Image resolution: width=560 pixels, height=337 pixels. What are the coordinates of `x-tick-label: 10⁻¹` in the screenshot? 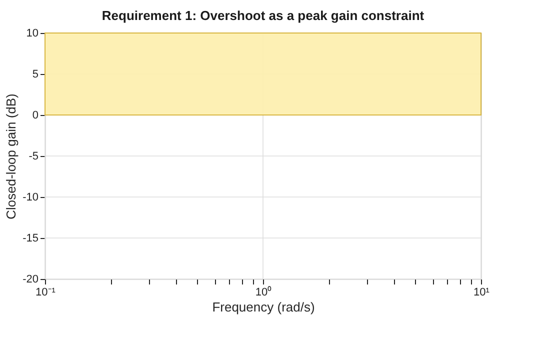 It's located at (46, 292).